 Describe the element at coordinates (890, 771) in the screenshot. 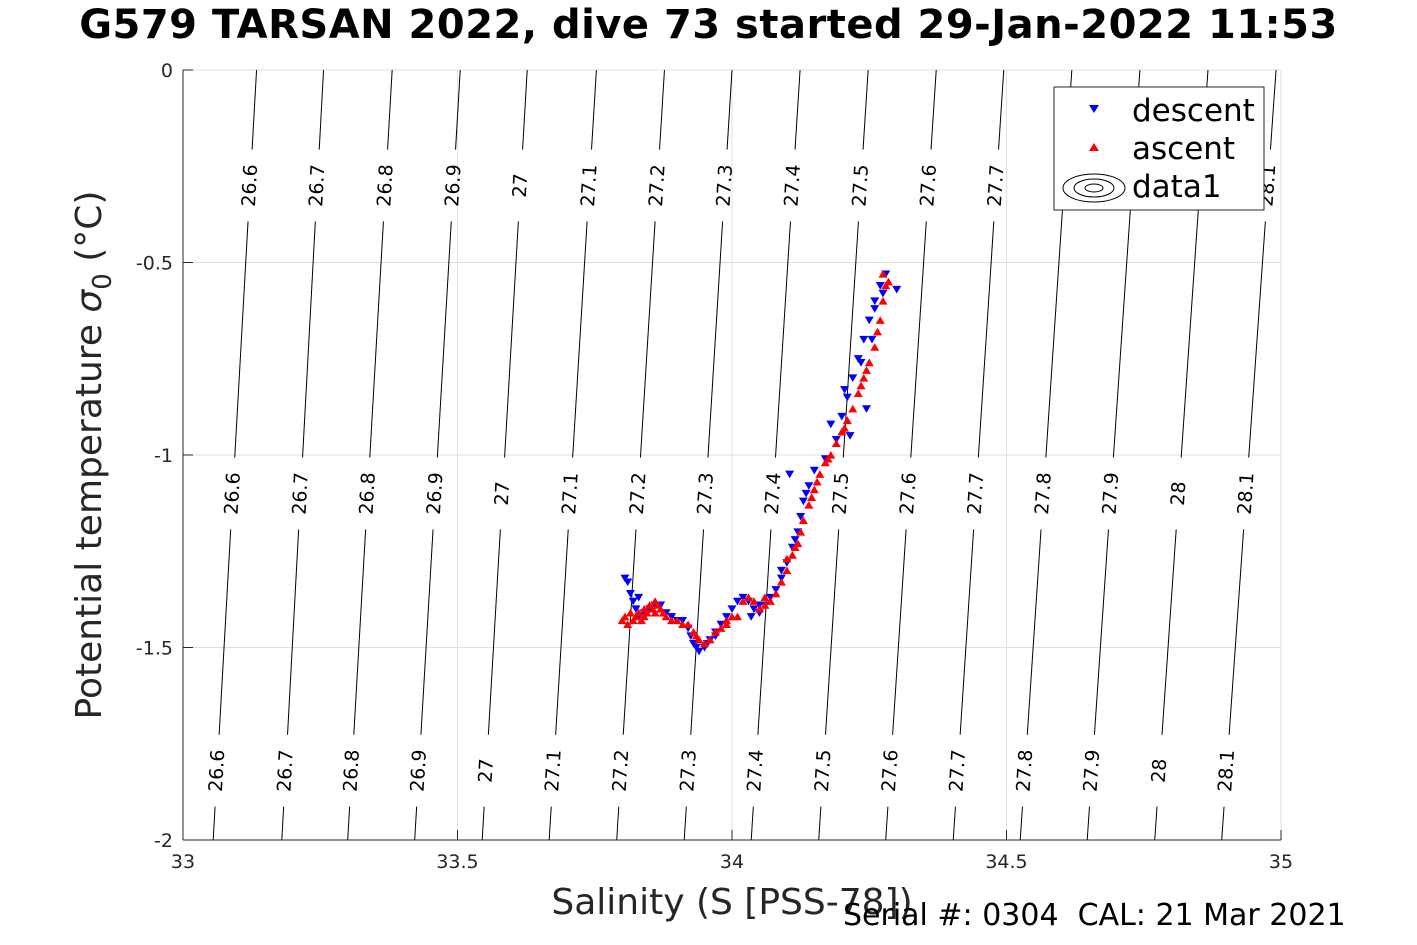

I see `contour-label-27.6-2: 27.6` at that location.